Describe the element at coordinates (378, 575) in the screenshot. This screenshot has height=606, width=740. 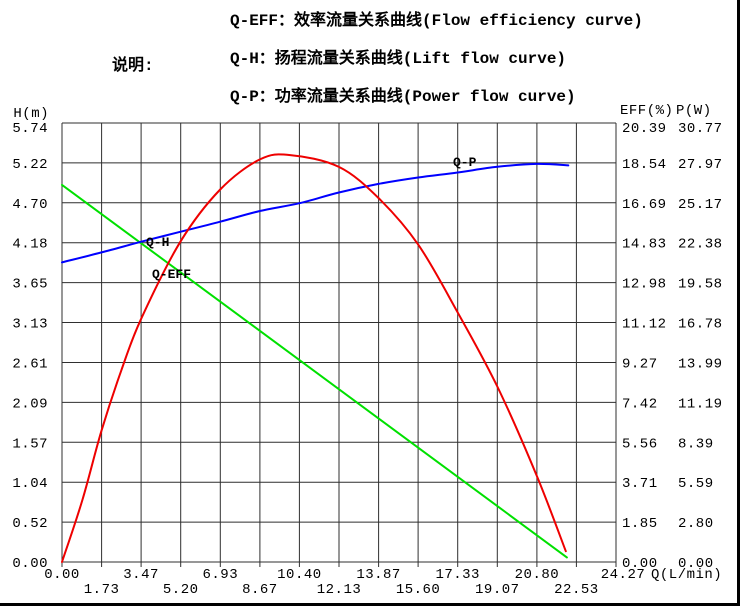
I see `x-tick-label: 13.87` at that location.